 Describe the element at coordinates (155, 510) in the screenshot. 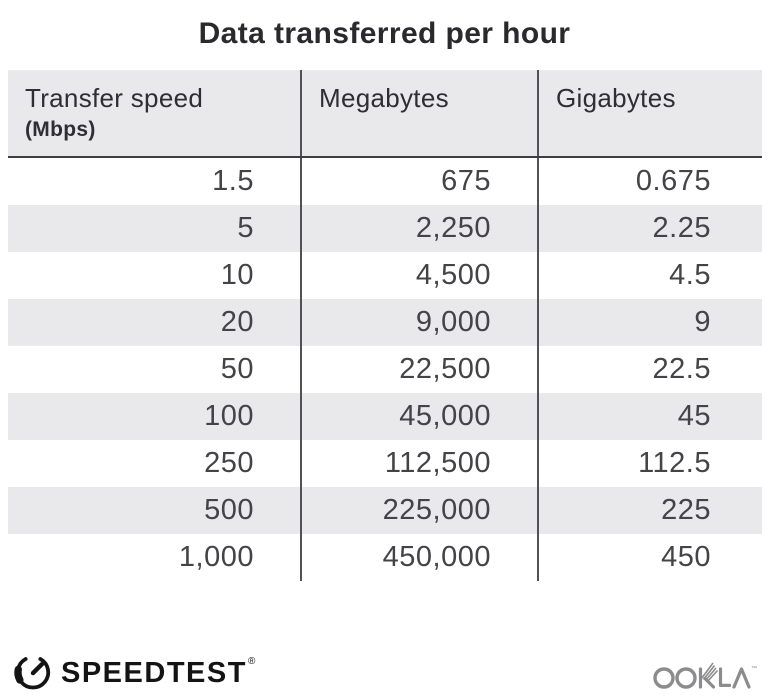

I see `cell-speed: 500` at that location.